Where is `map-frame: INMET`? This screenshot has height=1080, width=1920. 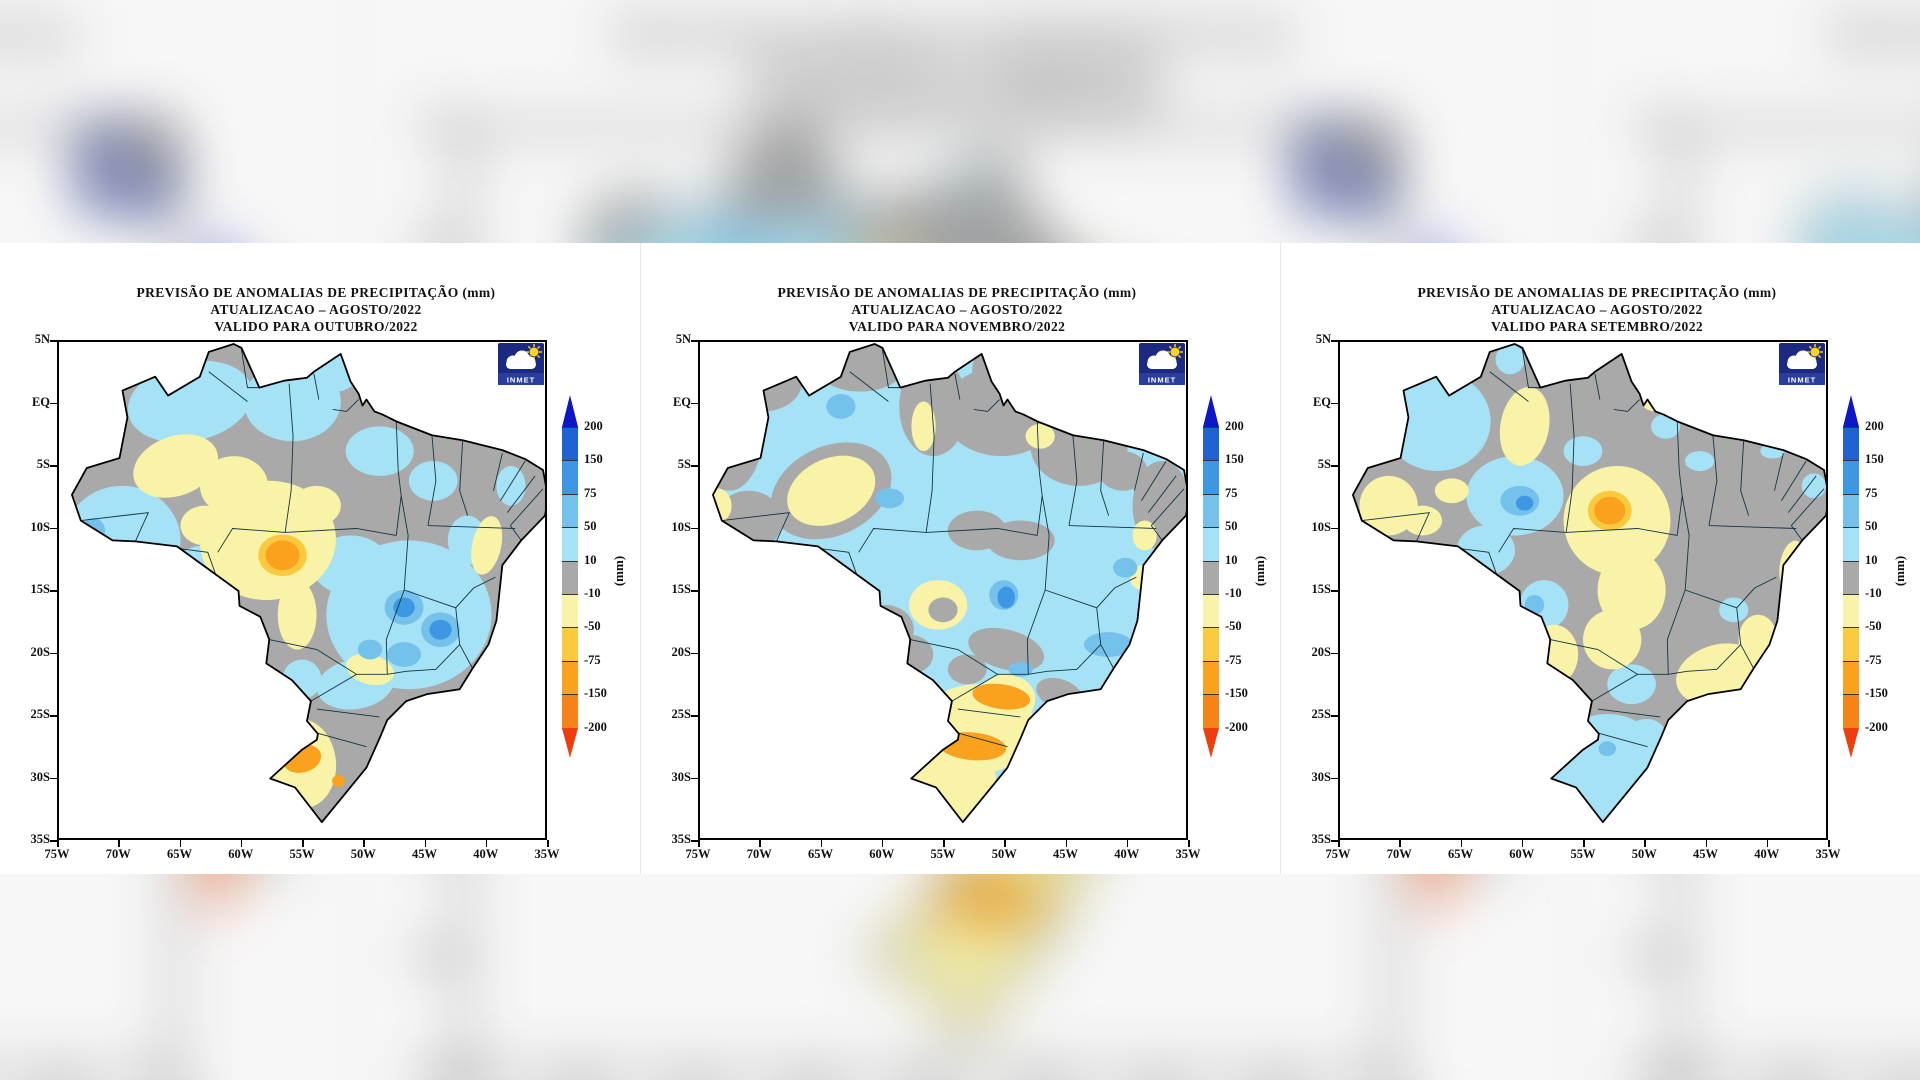 map-frame: INMET is located at coordinates (943, 590).